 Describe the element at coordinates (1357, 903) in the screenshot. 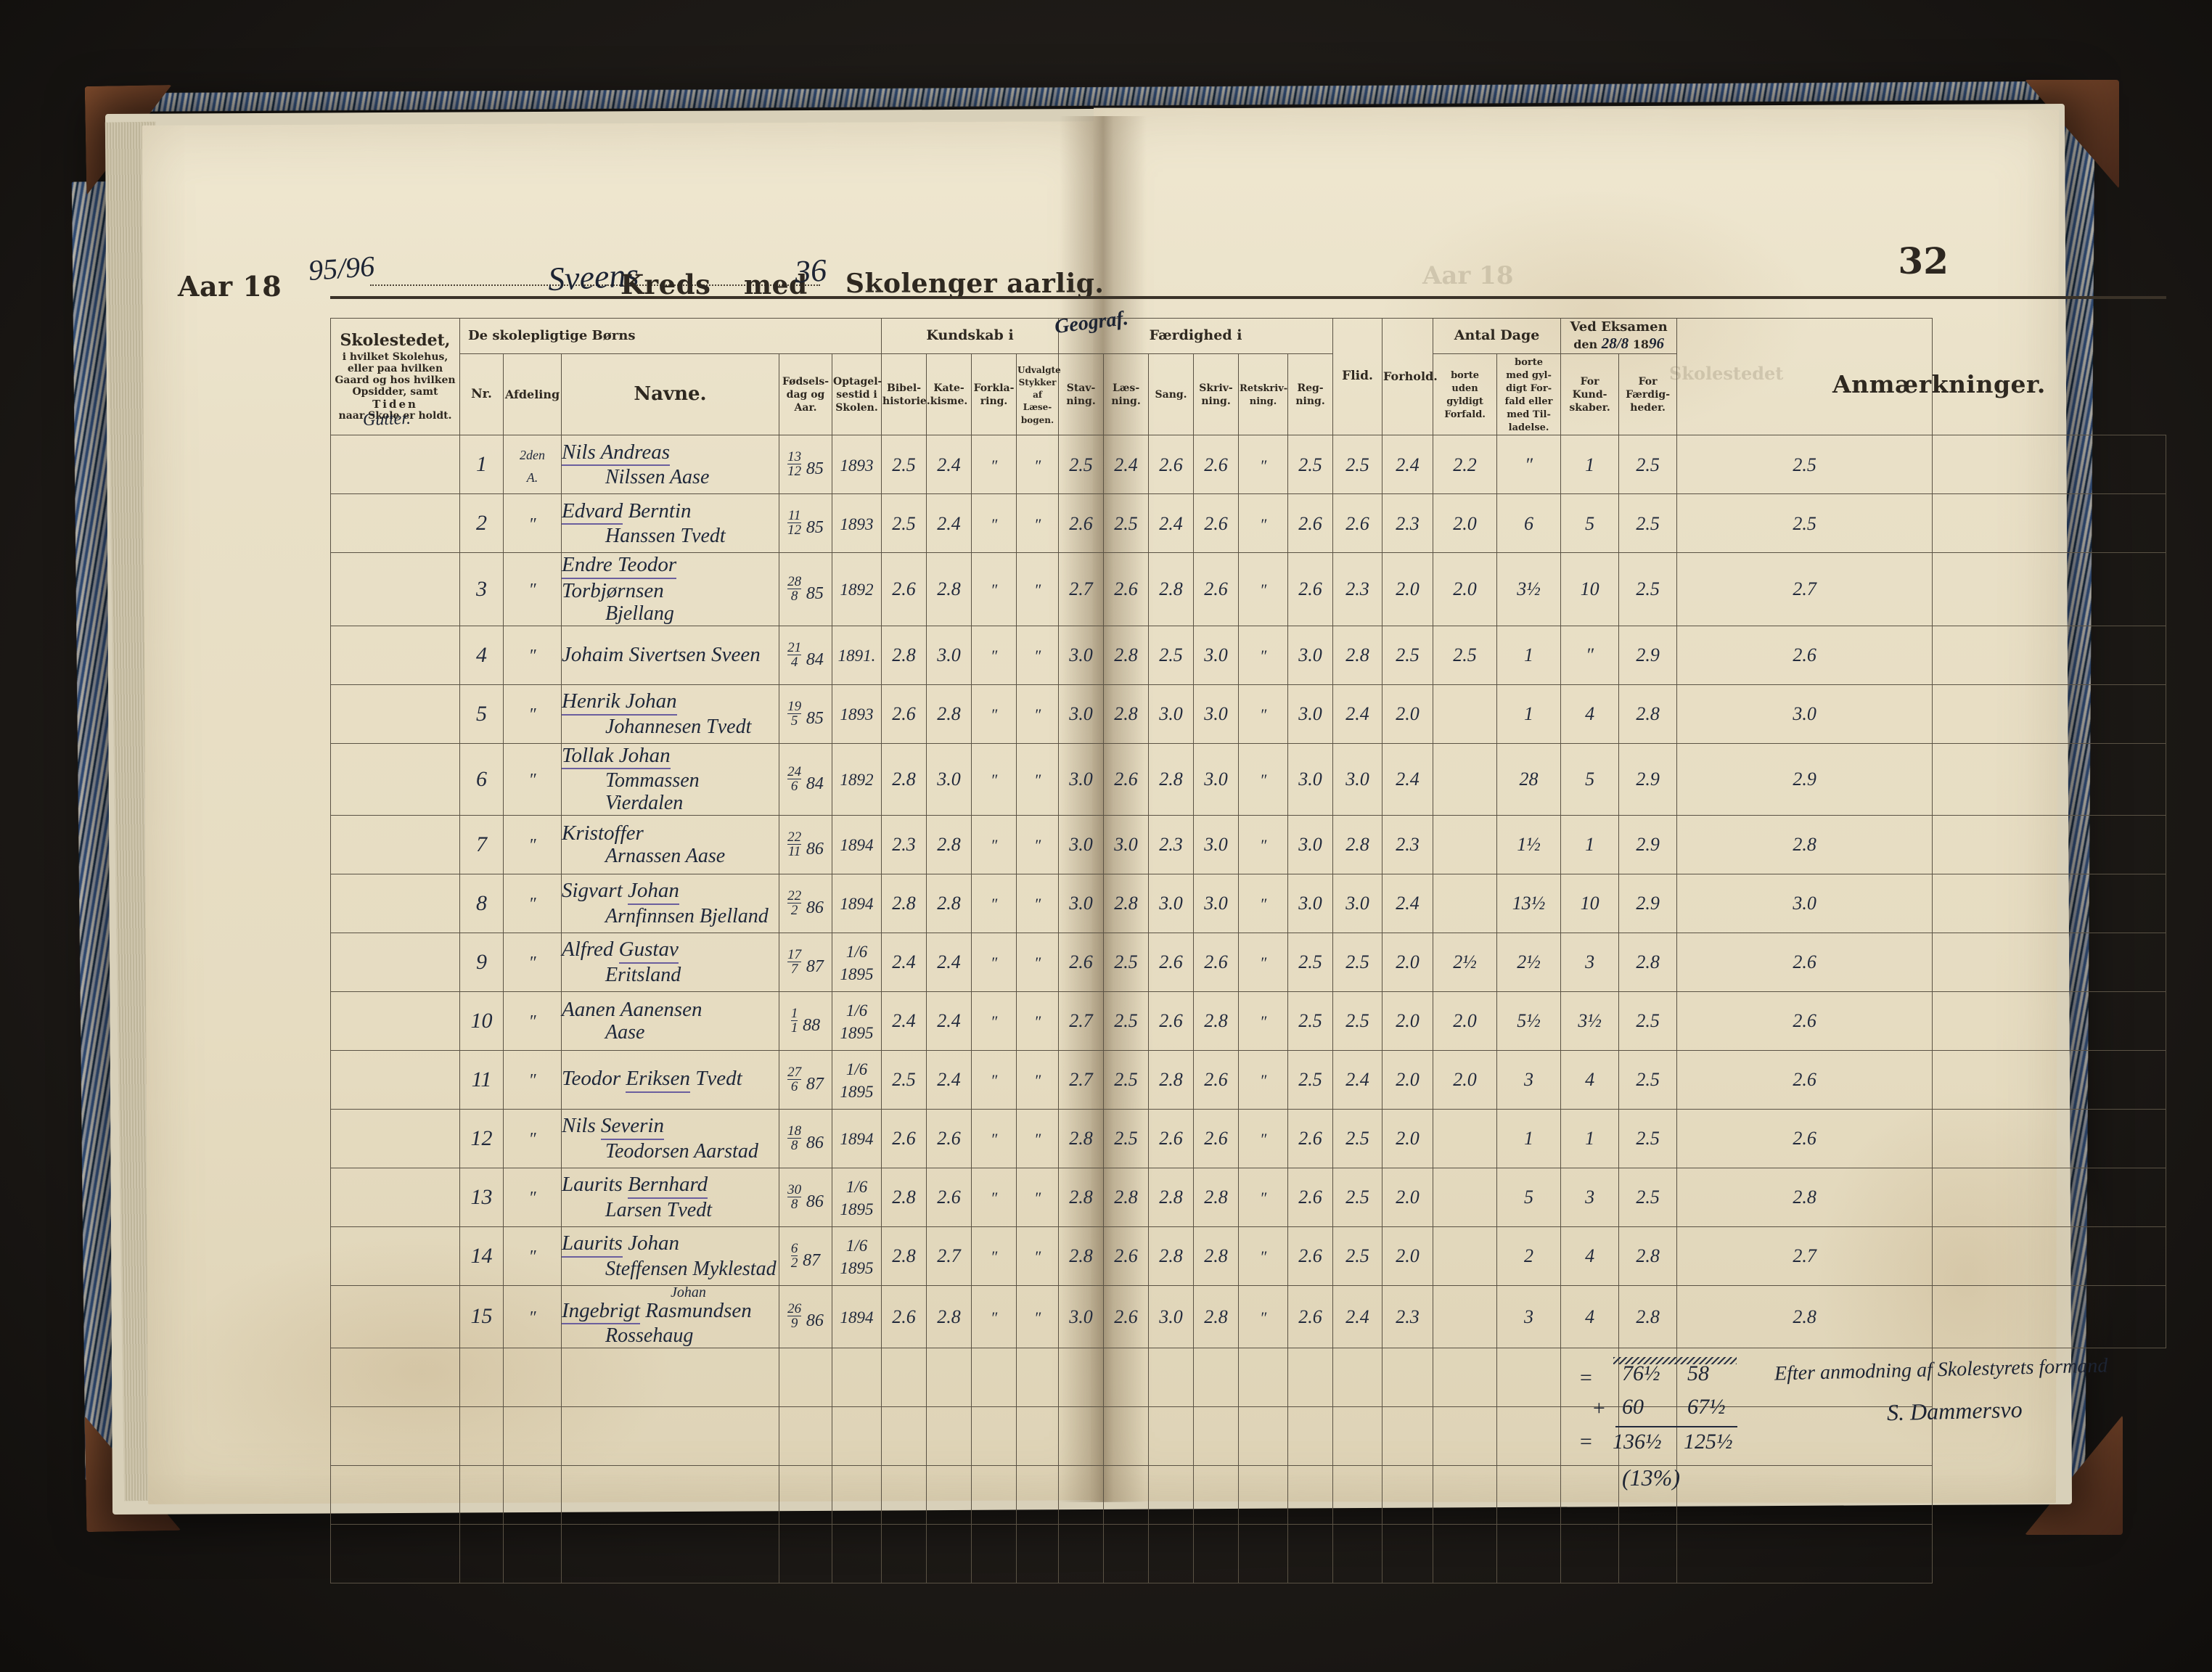

I see `cell-flid: 3.0` at that location.